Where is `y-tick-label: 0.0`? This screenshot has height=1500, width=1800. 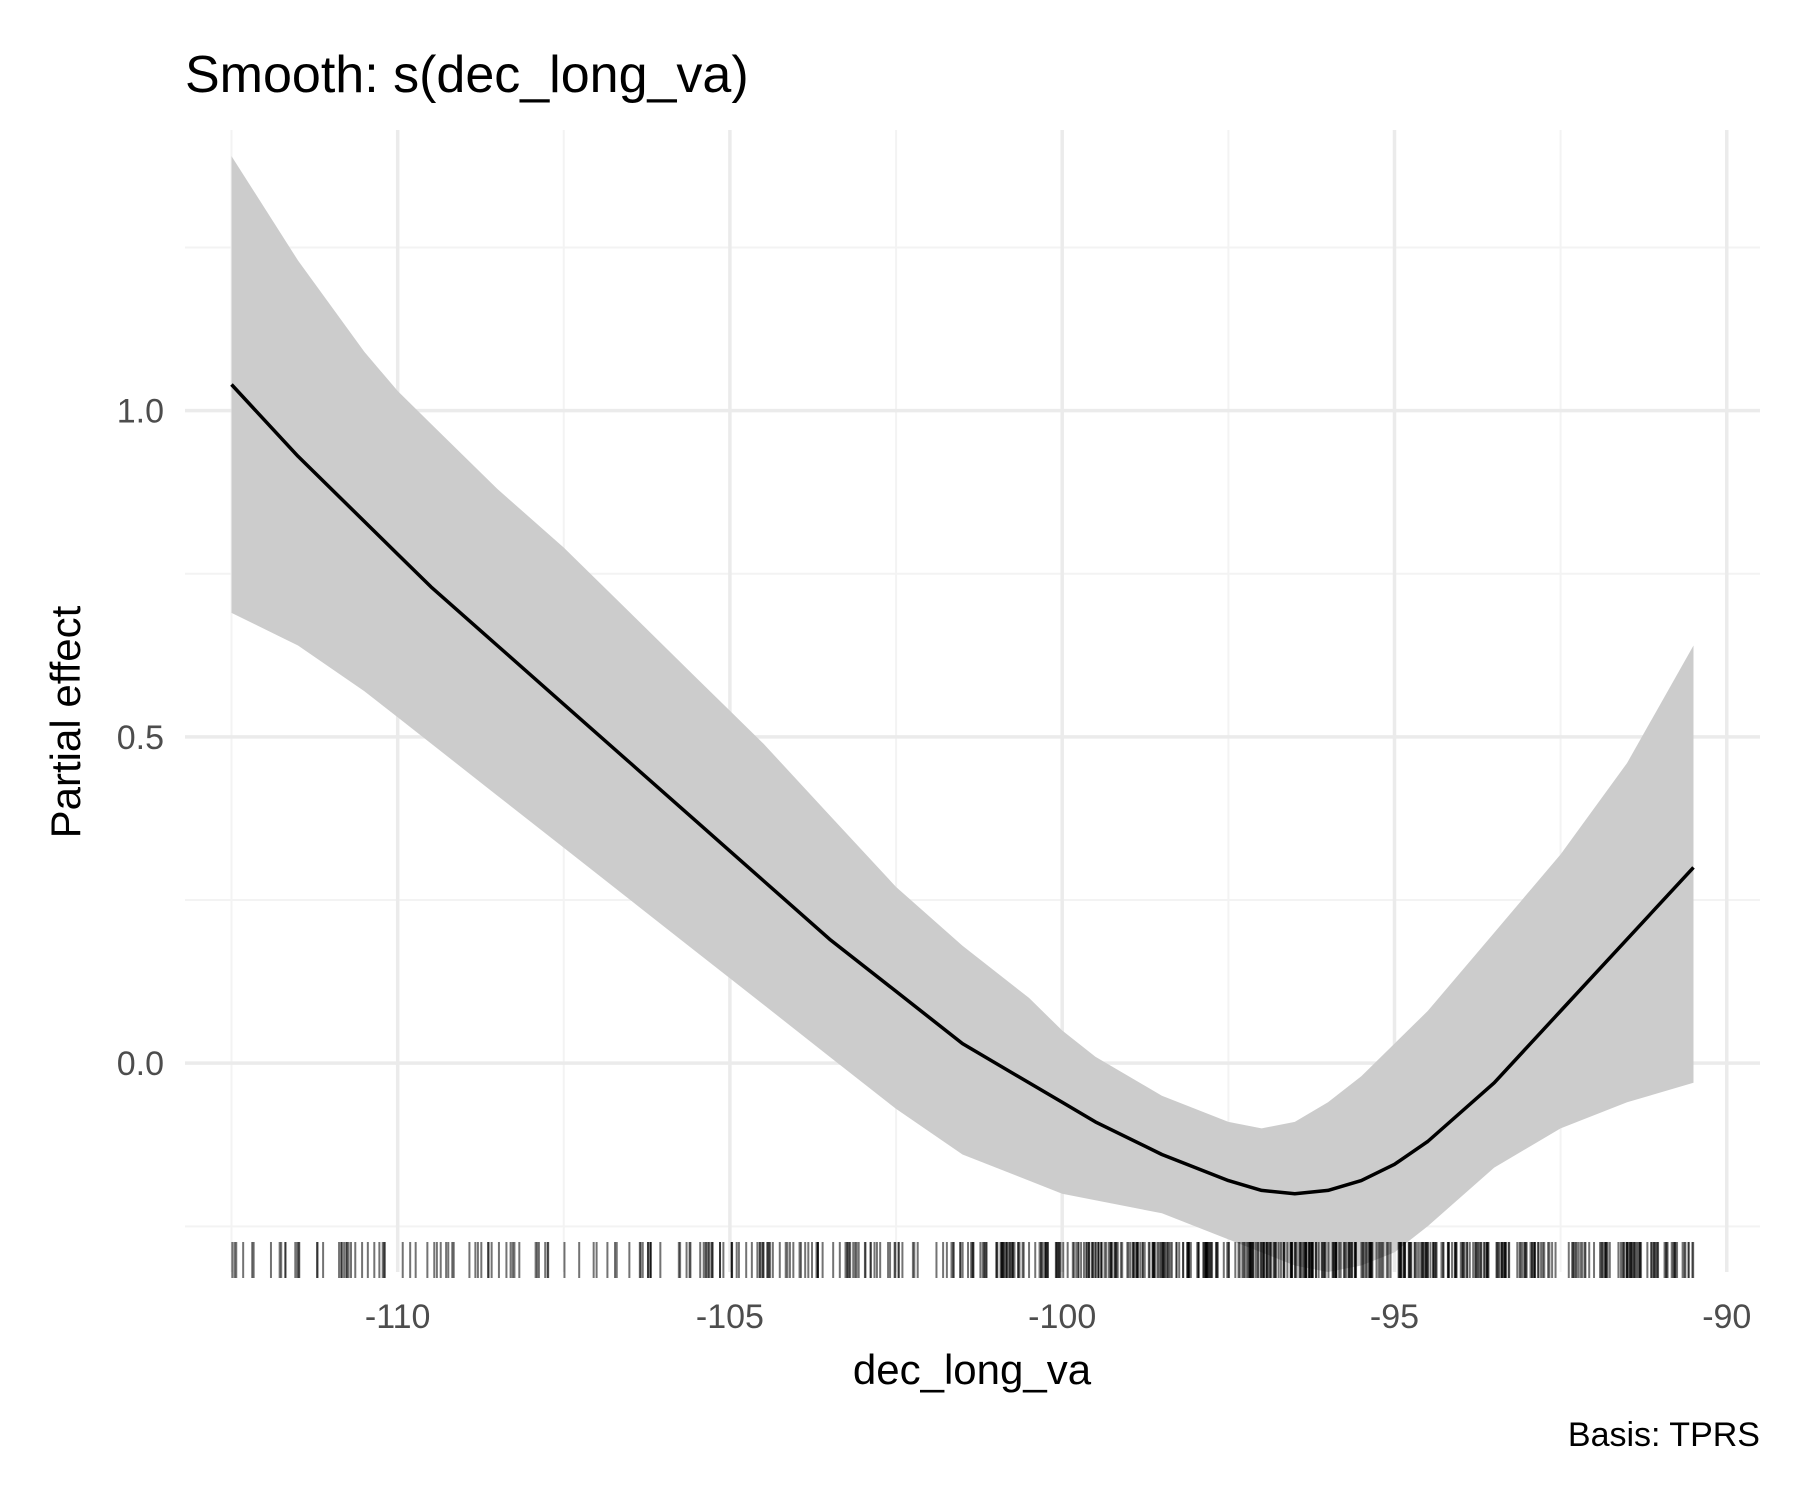 y-tick-label: 0.0 is located at coordinates (140, 1064).